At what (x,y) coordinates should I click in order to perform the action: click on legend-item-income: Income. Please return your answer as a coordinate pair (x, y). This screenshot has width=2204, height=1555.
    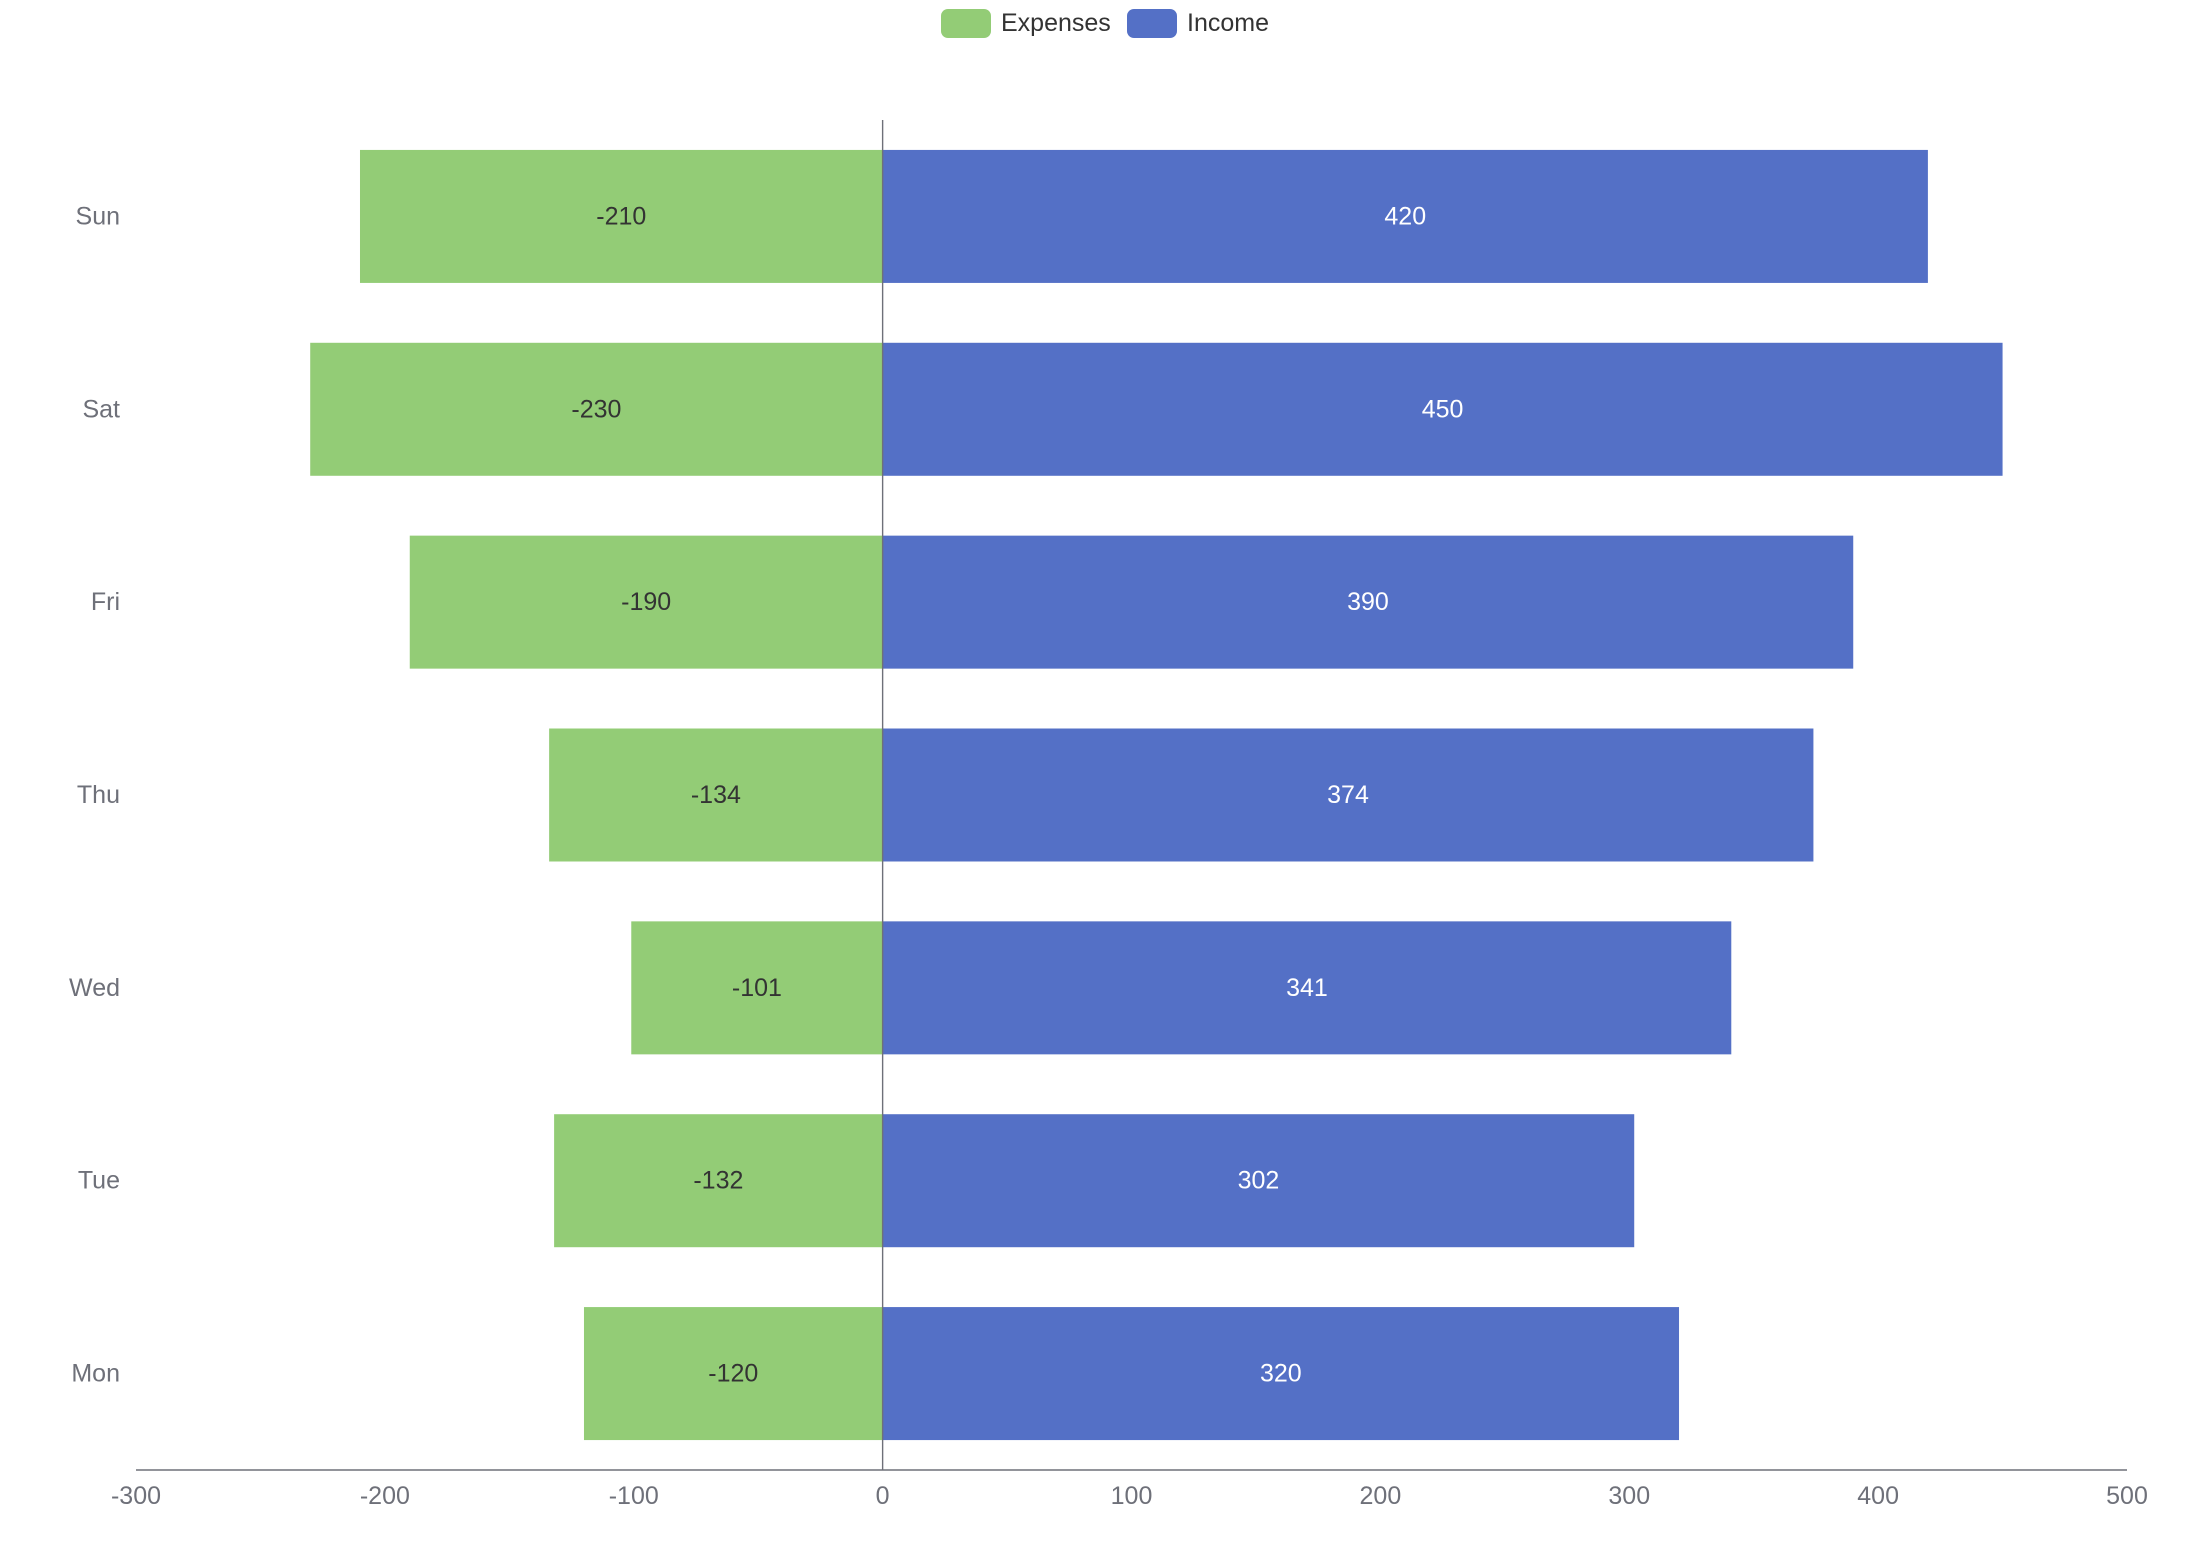
    Looking at the image, I should click on (1198, 23).